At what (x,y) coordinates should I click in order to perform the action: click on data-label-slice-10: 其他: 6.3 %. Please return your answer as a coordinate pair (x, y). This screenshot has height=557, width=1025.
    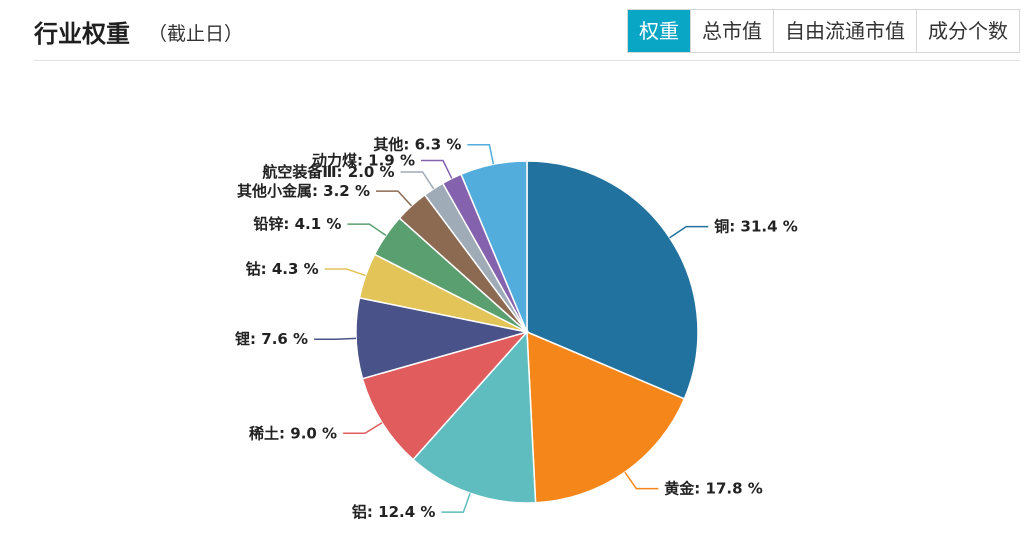
    Looking at the image, I should click on (417, 145).